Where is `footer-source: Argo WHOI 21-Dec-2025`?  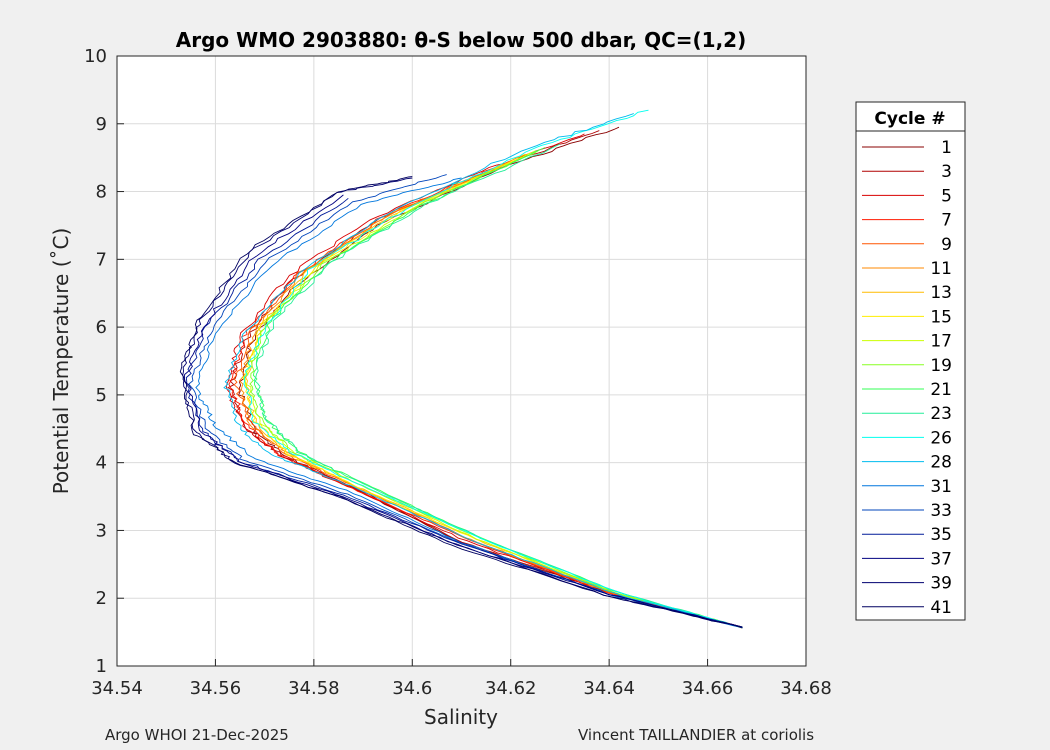 footer-source: Argo WHOI 21-Dec-2025 is located at coordinates (197, 735).